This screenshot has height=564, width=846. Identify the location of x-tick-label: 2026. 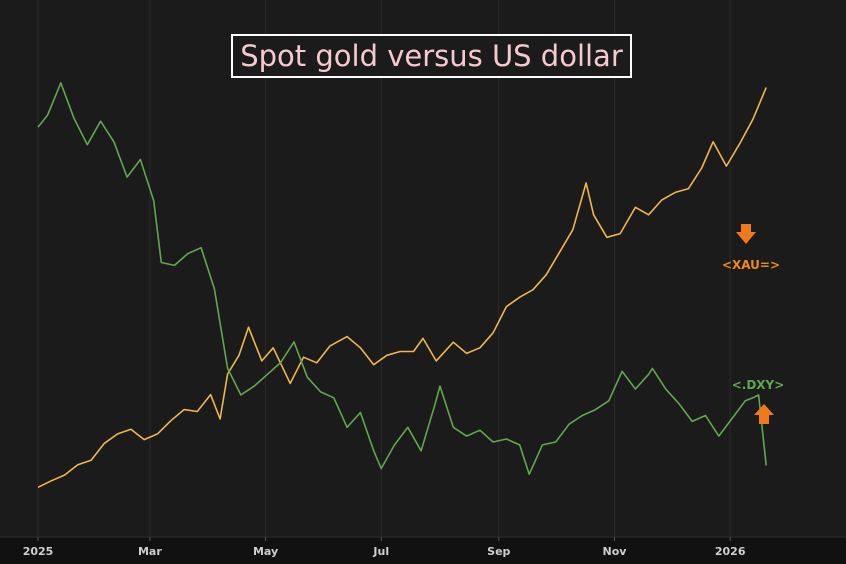
(730, 551).